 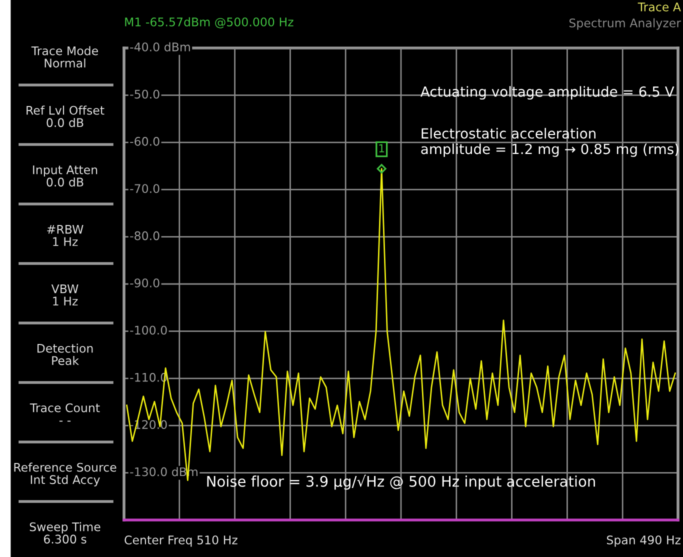 I want to click on annotation: Noise floor = 3.9 µg/√Hz @ 500 Hz input acceleration, so click(x=401, y=482).